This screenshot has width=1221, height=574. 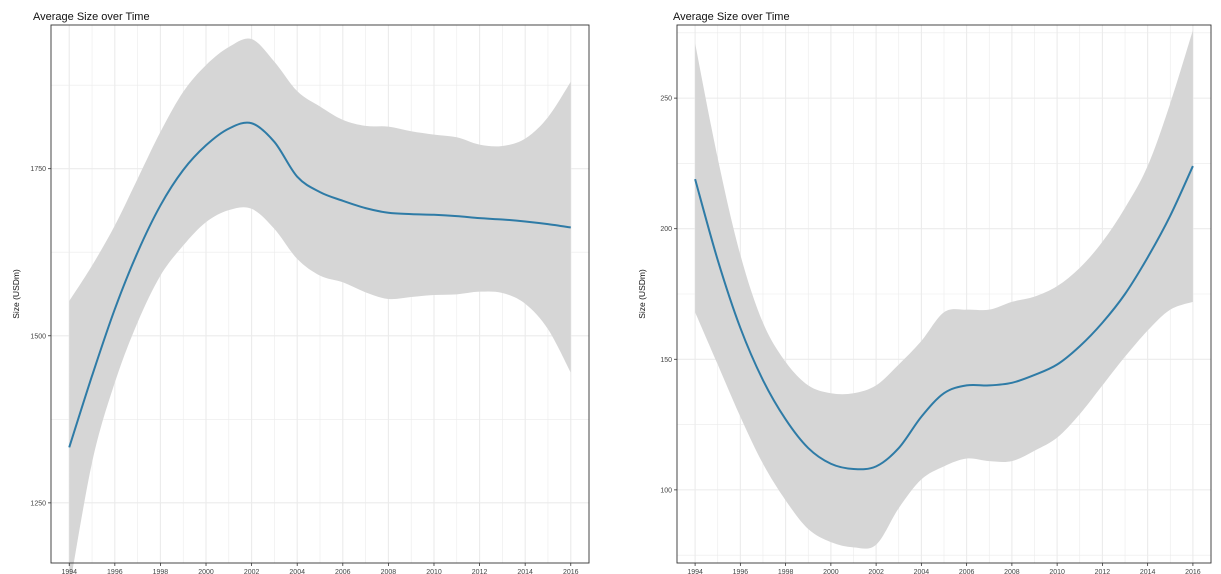 What do you see at coordinates (666, 229) in the screenshot?
I see `y-tick-label: 200` at bounding box center [666, 229].